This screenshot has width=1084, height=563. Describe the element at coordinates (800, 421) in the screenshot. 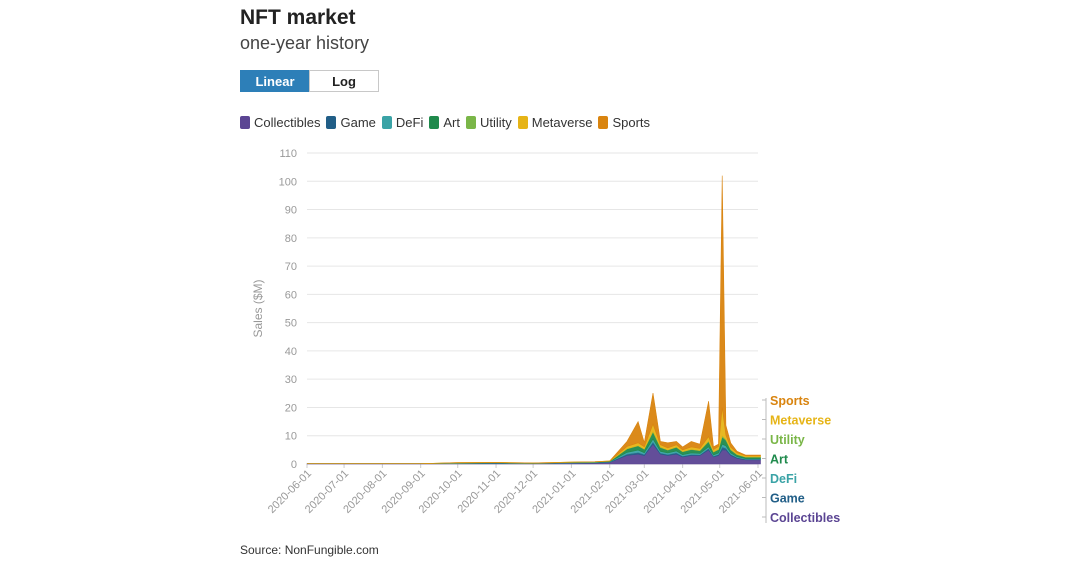

I see `end-label-metaverse: Metaverse` at that location.